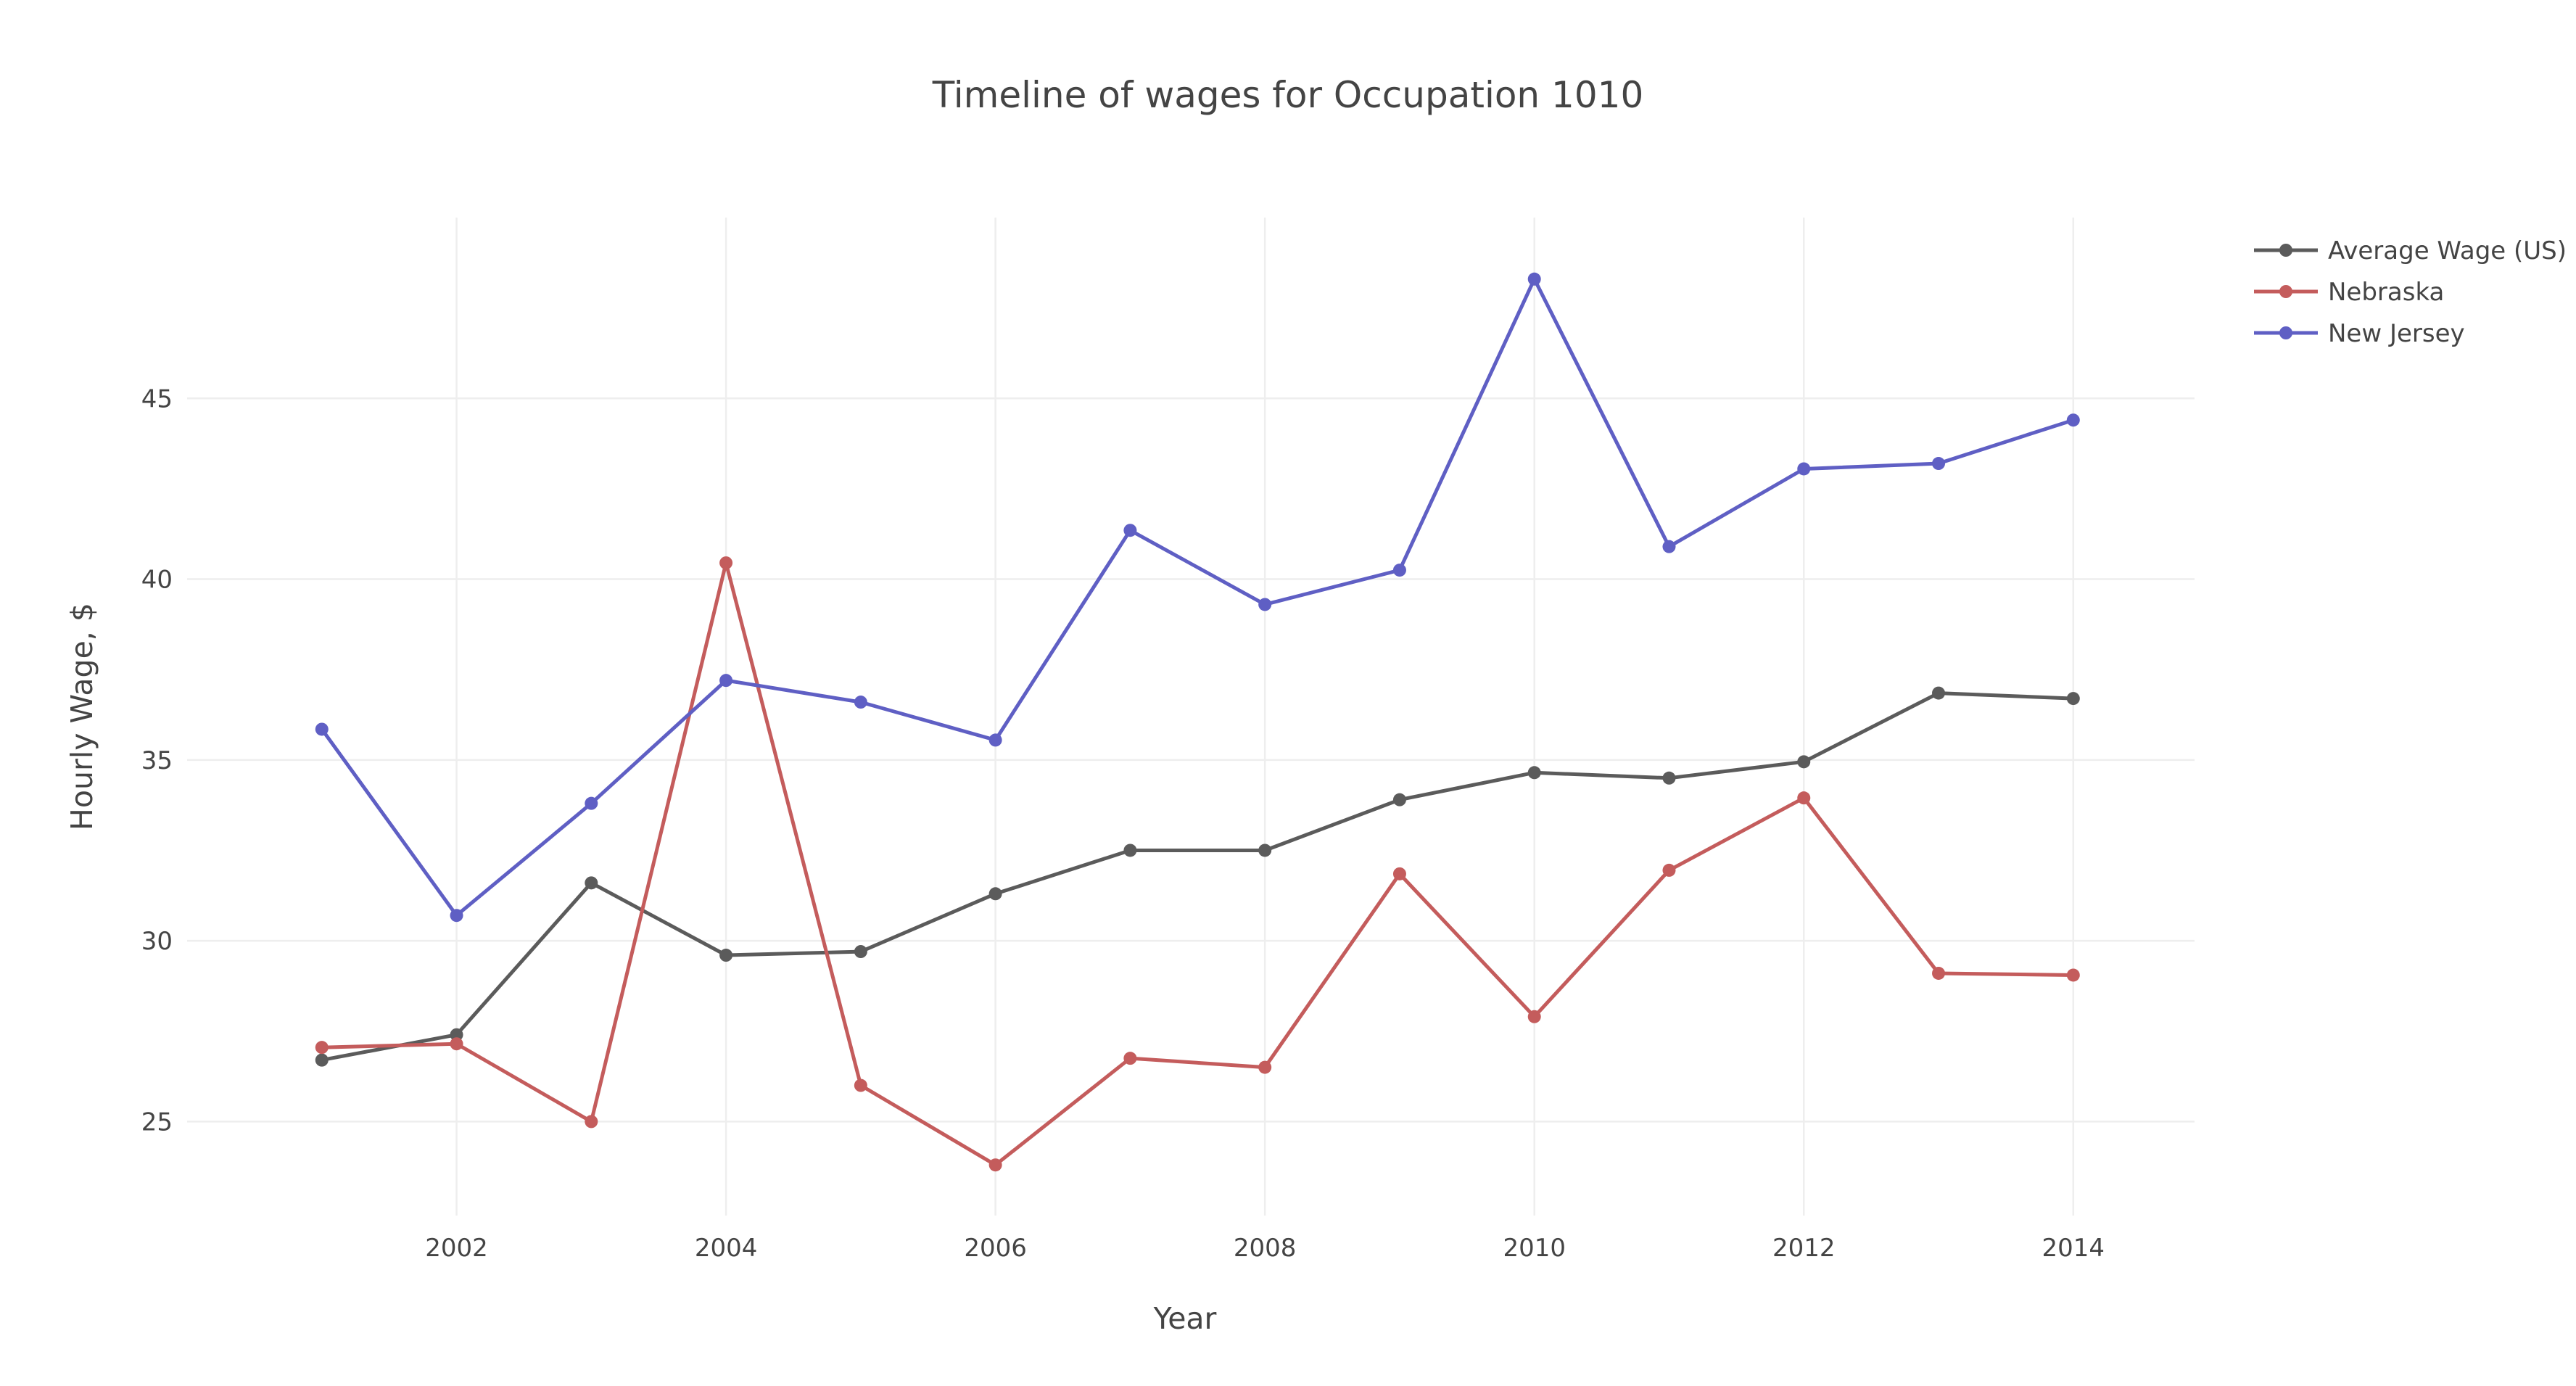 This screenshot has height=1386, width=2576. Describe the element at coordinates (1288, 95) in the screenshot. I see `chart-title: Timeline of wages for Occupation 1010` at that location.